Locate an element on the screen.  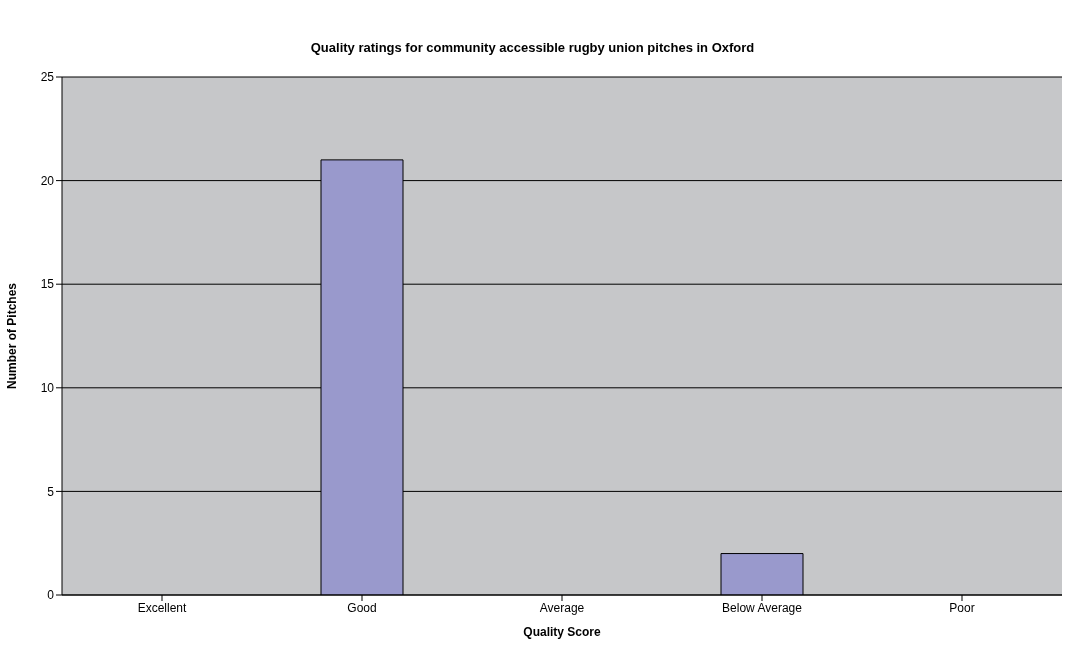
chart-title: Quality ratings for community accessible rugby union pitches in Oxford is located at coordinates (532, 47).